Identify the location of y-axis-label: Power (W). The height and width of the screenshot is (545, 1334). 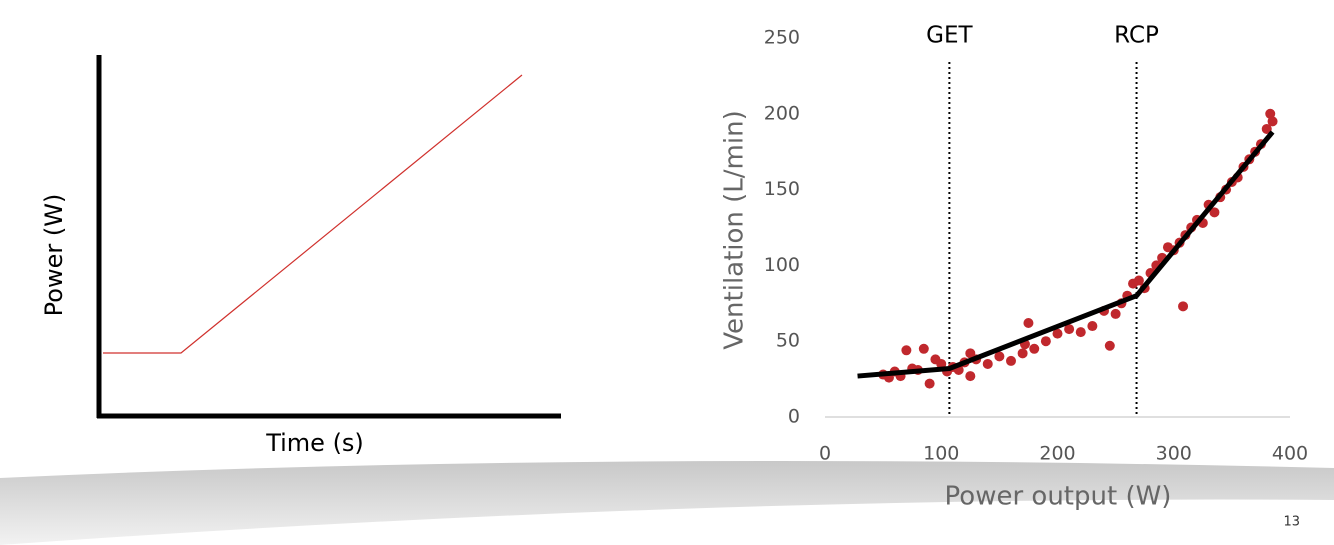
(54, 255).